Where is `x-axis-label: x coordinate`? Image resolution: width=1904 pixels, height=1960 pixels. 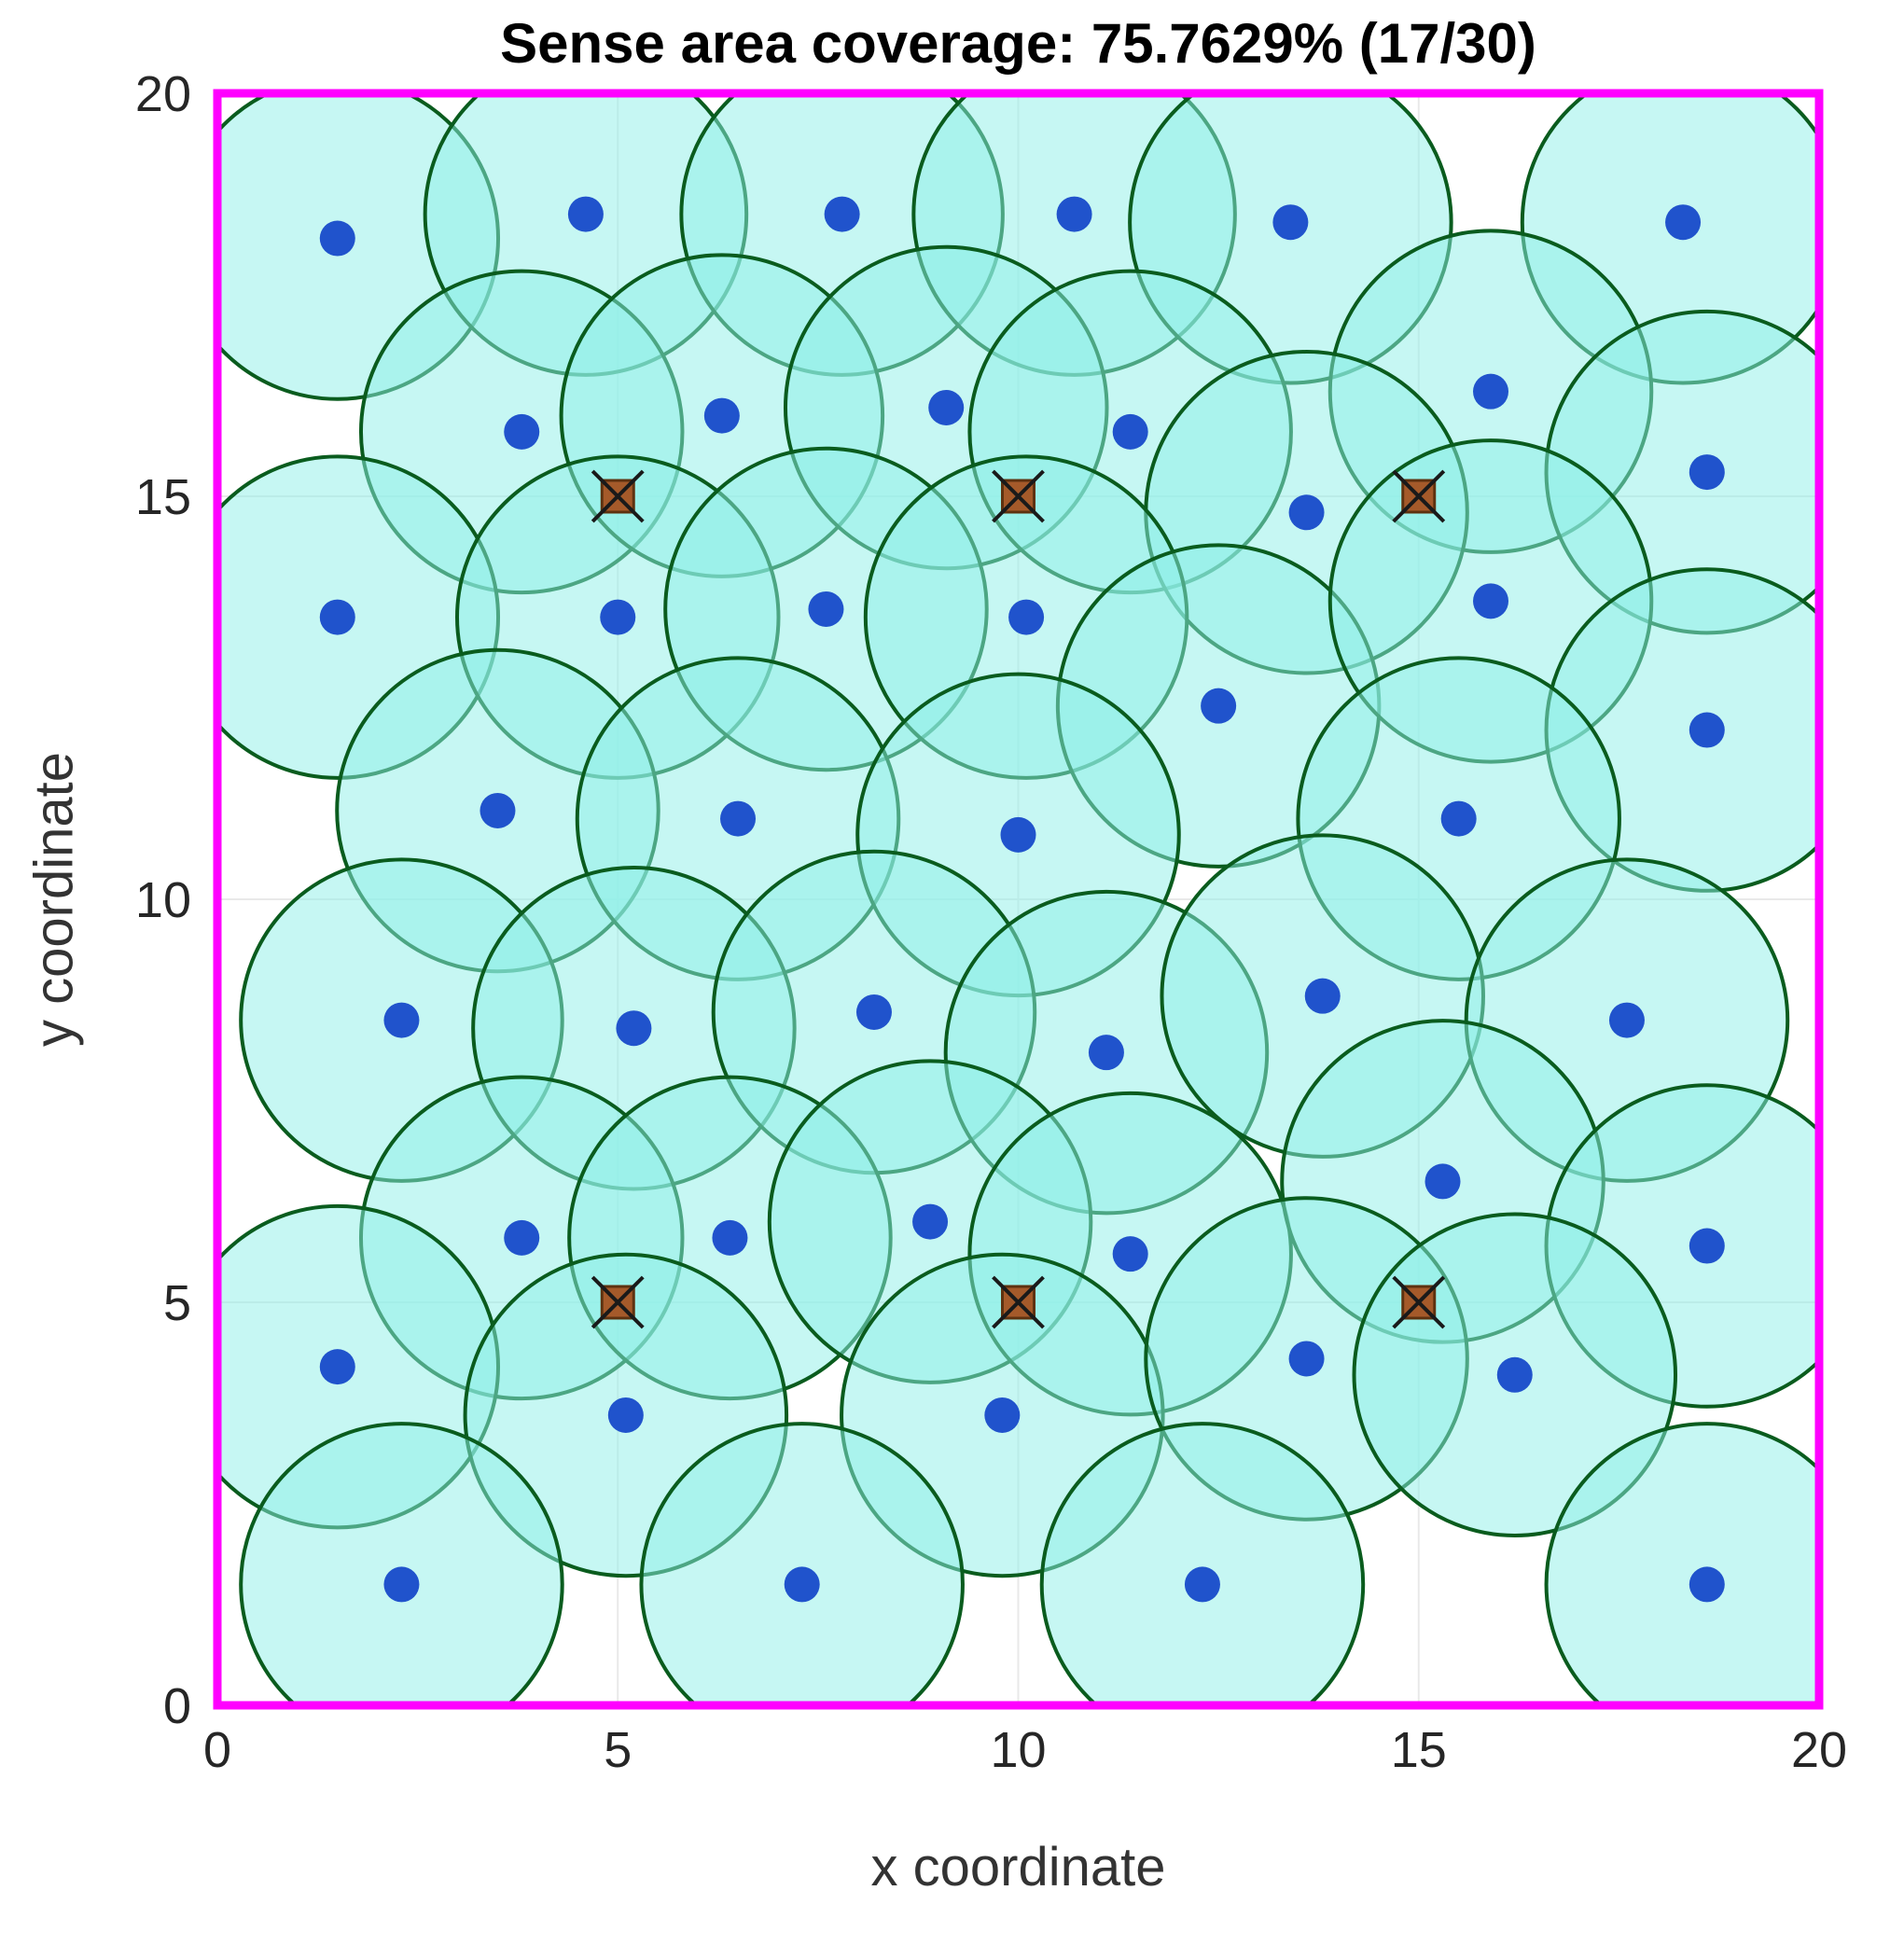
x-axis-label: x coordinate is located at coordinates (1018, 1867).